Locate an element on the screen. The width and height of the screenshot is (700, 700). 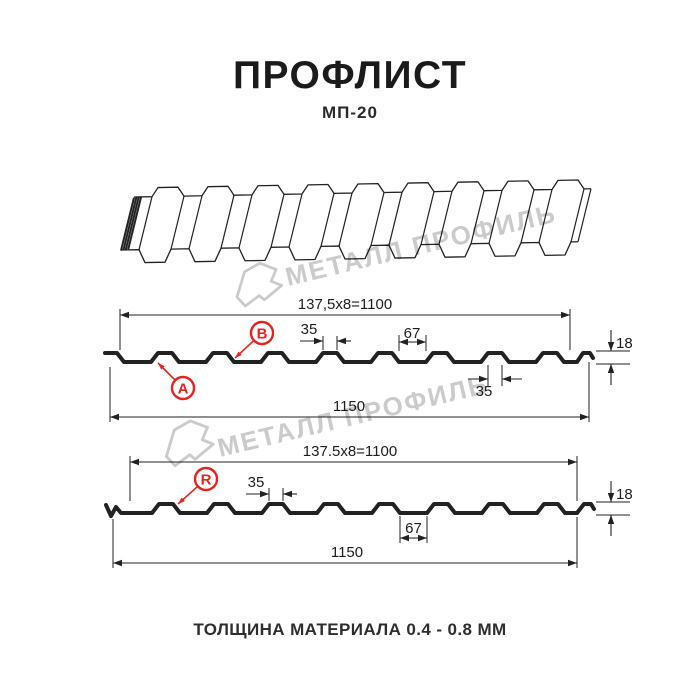
sheet-front-edge is located at coordinates (349, 252).